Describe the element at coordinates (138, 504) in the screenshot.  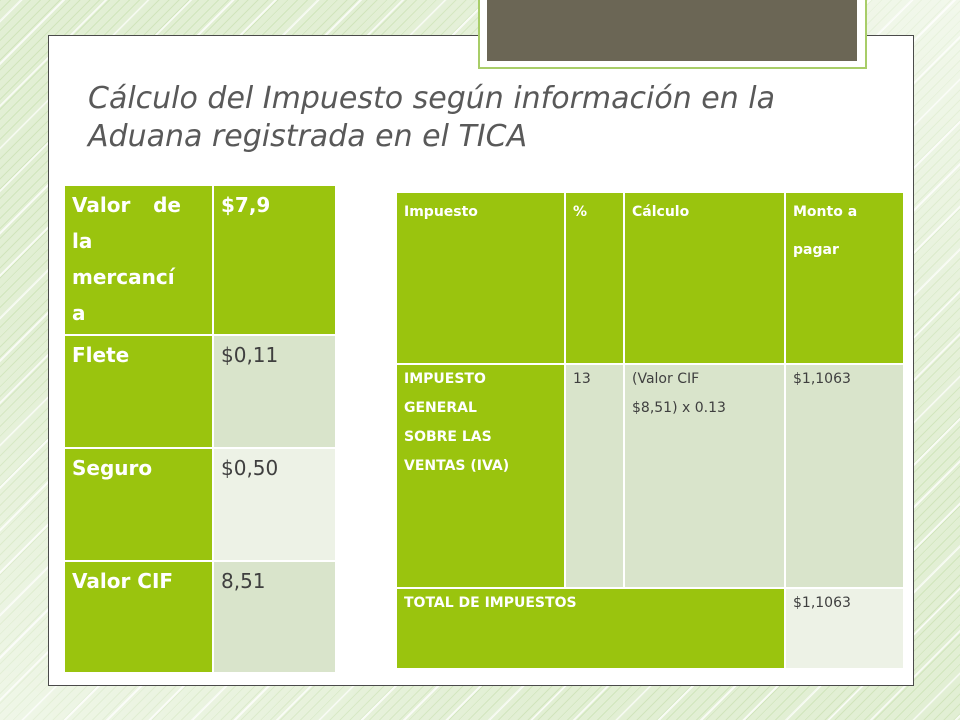
I see `row-label-cell-insurance: Seguro` at that location.